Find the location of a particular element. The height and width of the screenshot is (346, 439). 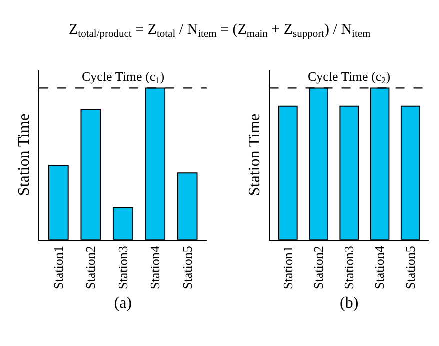

x-axis-title: (a) is located at coordinates (123, 303).